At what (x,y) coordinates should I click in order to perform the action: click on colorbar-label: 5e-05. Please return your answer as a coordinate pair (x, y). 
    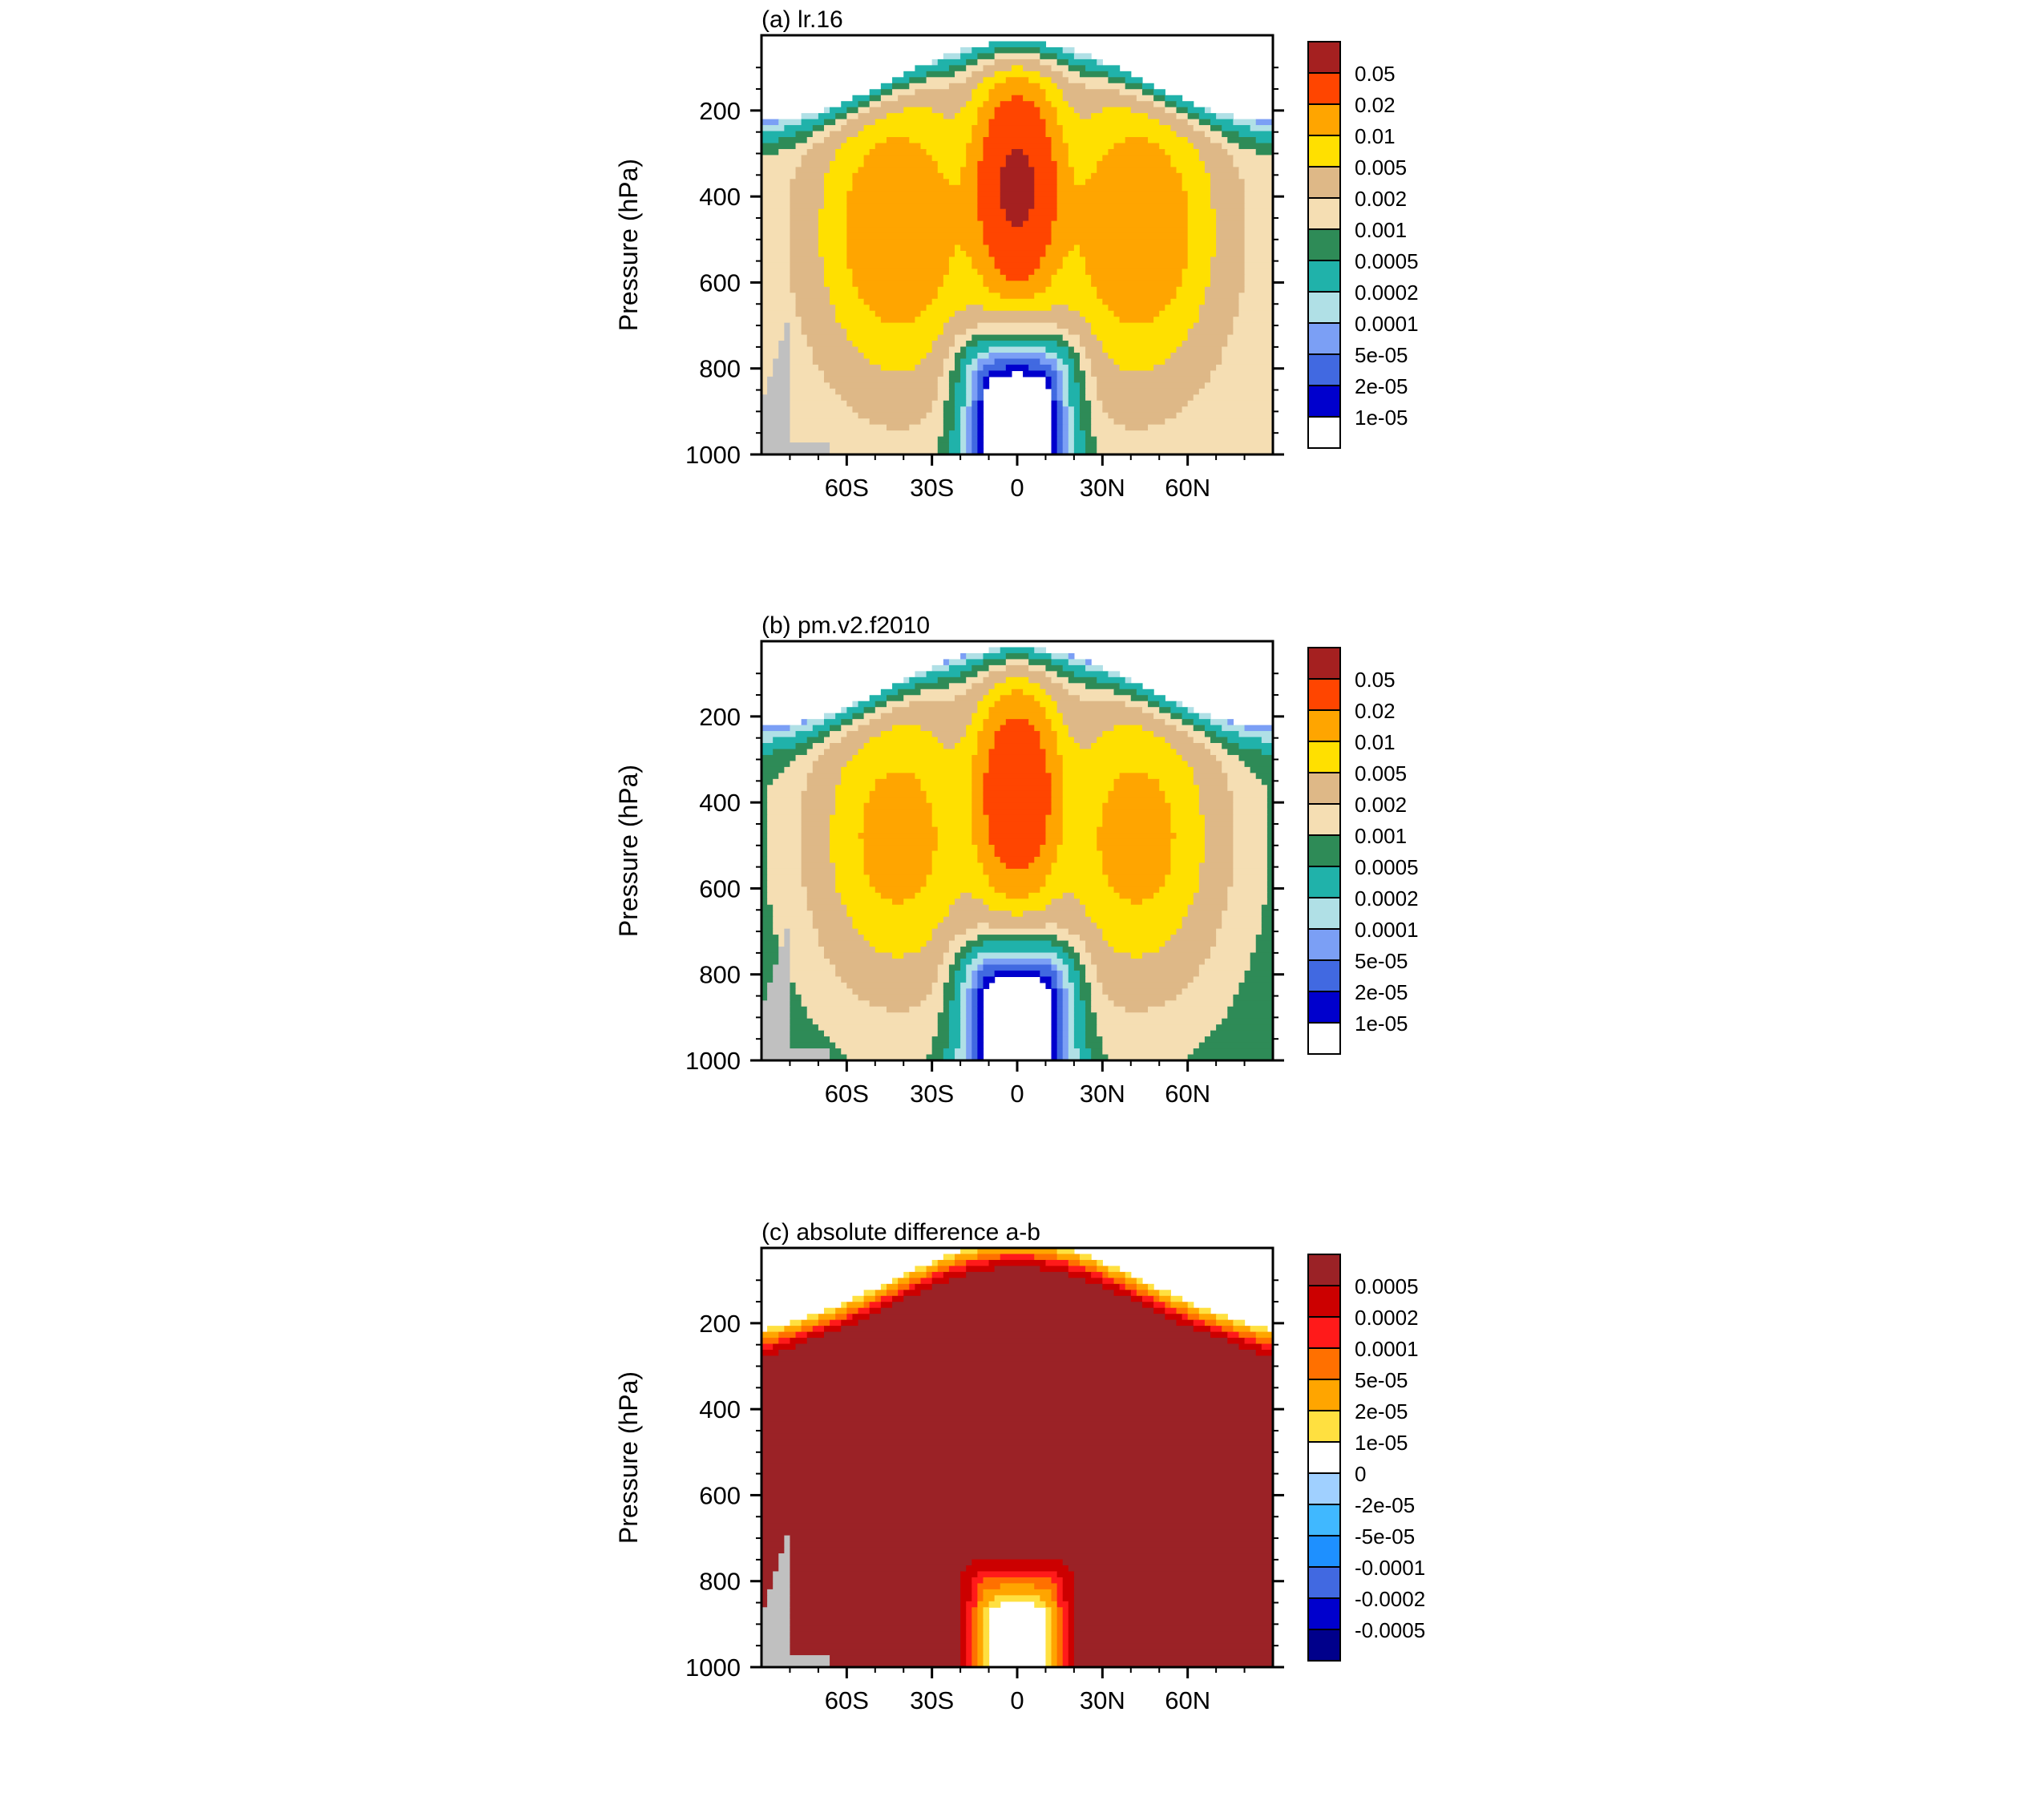
    Looking at the image, I should click on (1381, 1380).